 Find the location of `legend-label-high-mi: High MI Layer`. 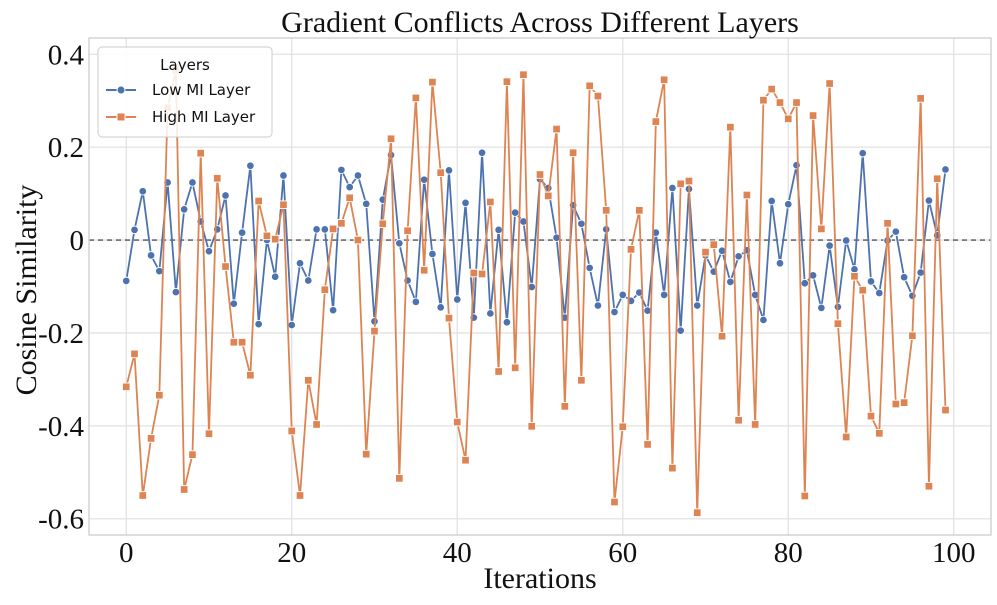

legend-label-high-mi: High MI Layer is located at coordinates (204, 117).